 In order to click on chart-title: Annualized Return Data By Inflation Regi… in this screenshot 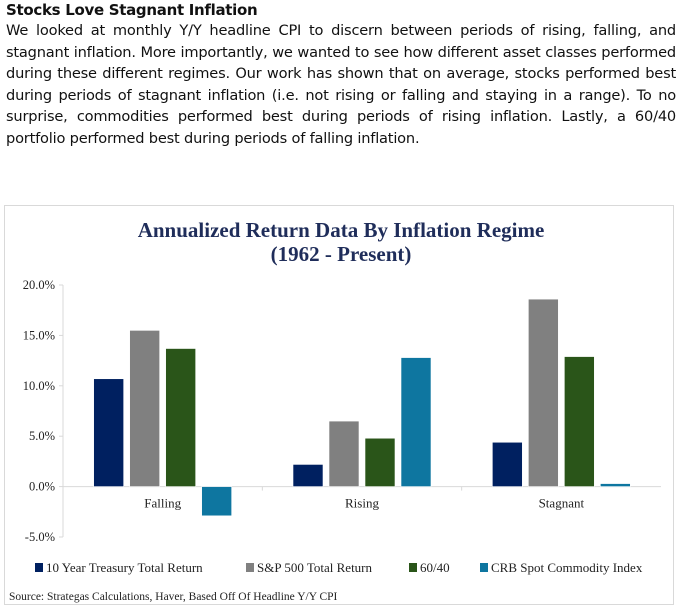, I will do `click(341, 230)`.